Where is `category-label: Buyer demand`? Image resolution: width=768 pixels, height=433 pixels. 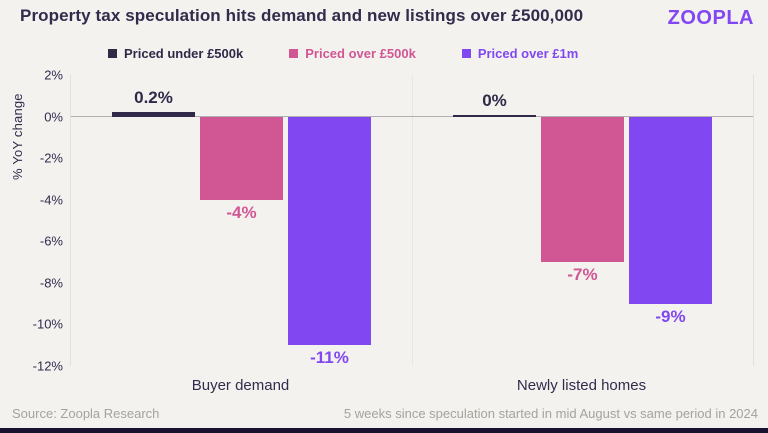 category-label: Buyer demand is located at coordinates (240, 385).